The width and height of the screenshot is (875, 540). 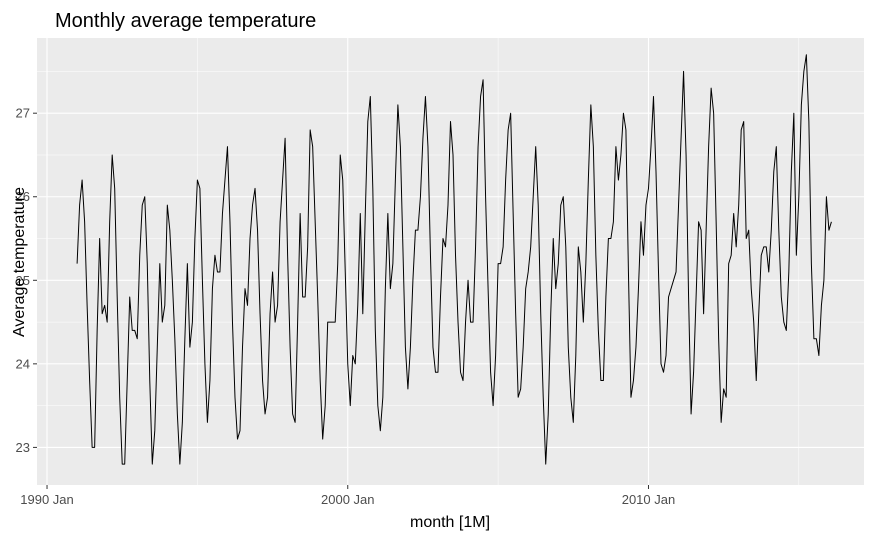 What do you see at coordinates (23, 447) in the screenshot?
I see `y-tick-label: 23` at bounding box center [23, 447].